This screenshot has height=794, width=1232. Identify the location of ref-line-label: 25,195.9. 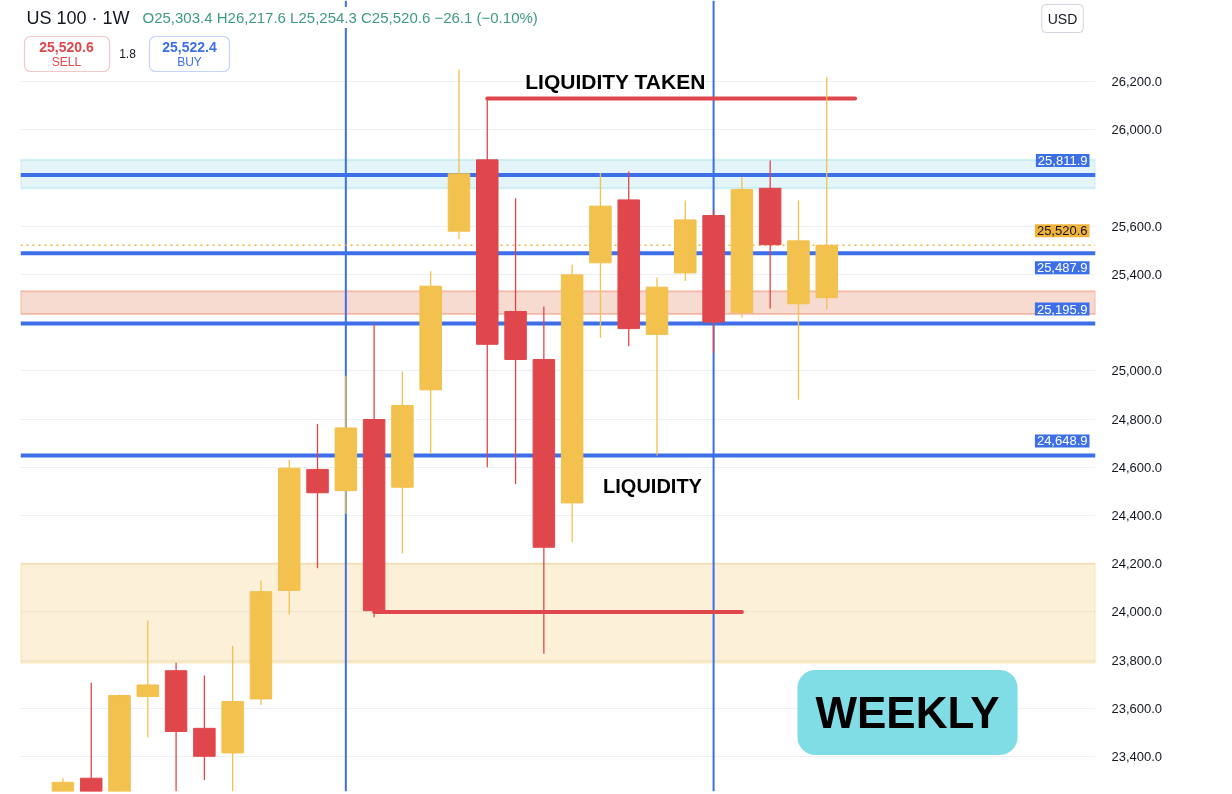
(1062, 309).